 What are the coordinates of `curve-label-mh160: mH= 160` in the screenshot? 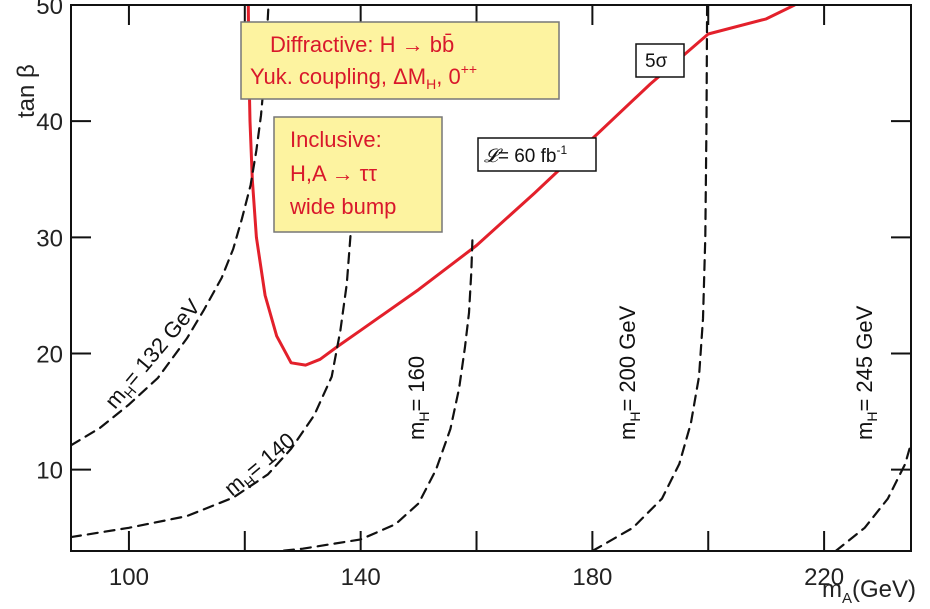 It's located at (418, 398).